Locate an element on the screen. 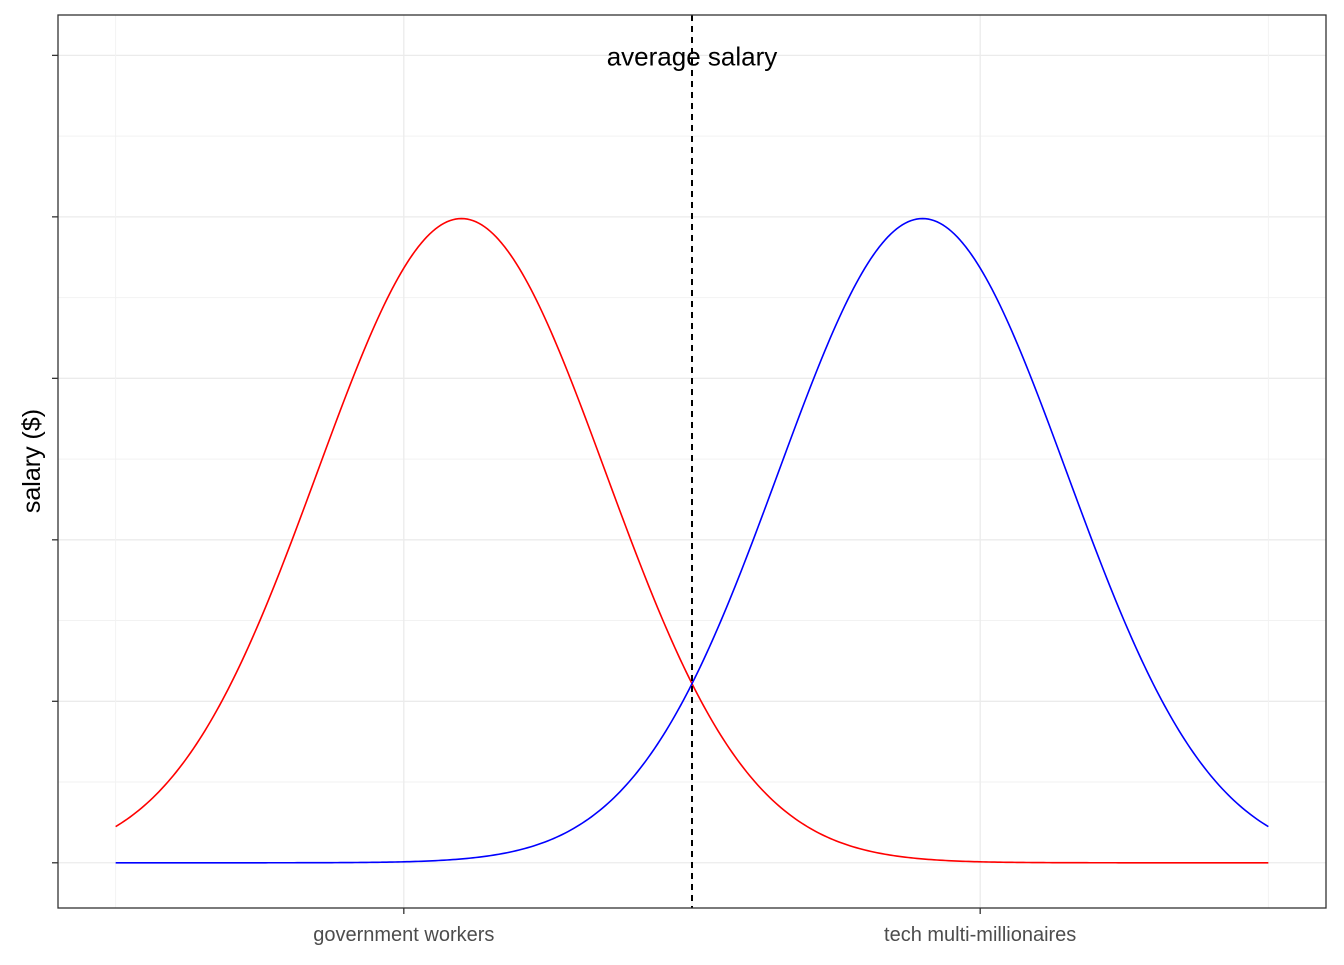  annotation-label: average salary is located at coordinates (692, 56).